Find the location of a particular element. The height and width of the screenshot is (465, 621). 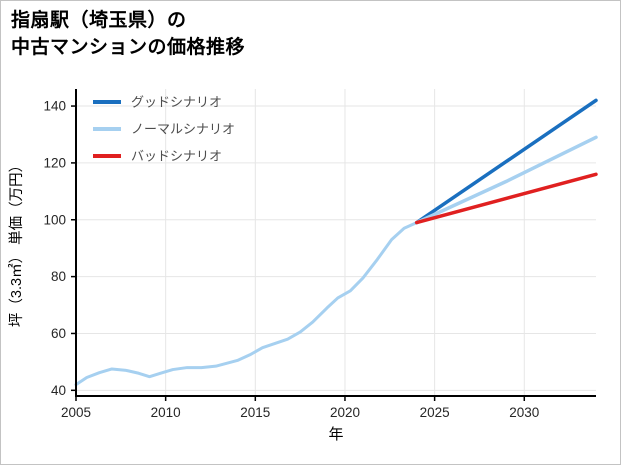

series-line-normal is located at coordinates (506, 180).